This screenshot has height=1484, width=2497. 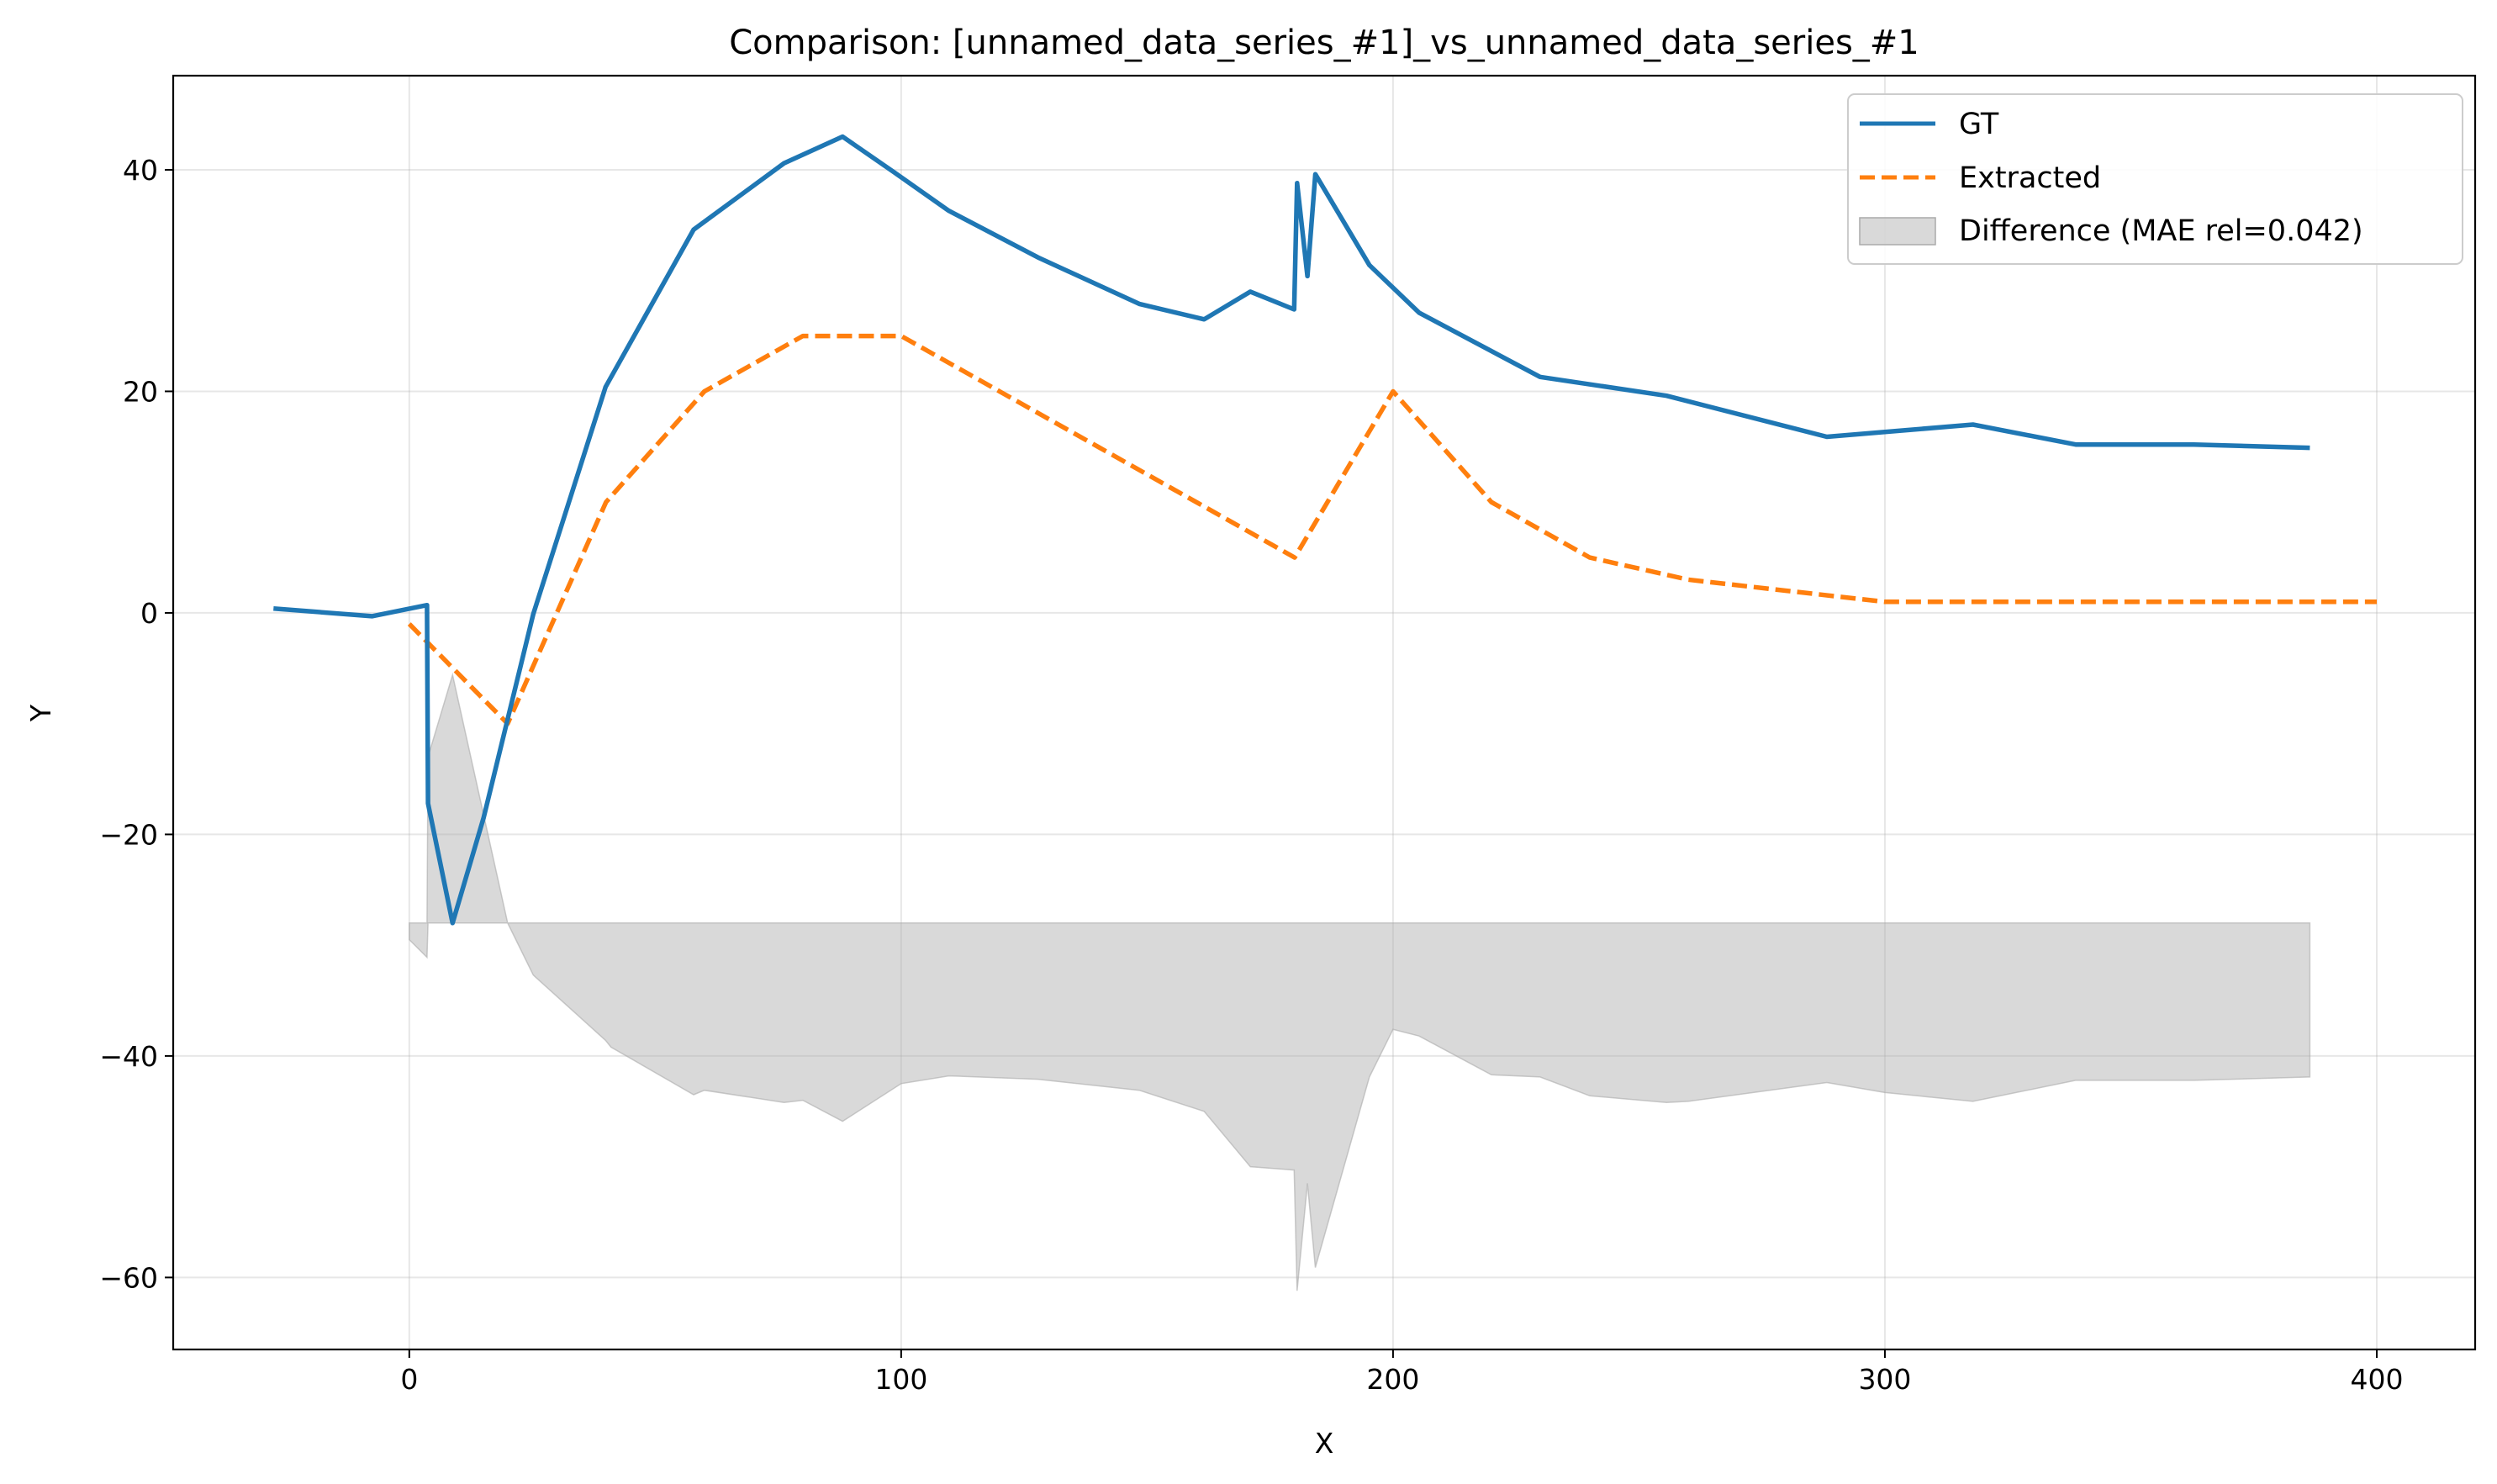 What do you see at coordinates (1897, 232) in the screenshot?
I see `legend-difference-swatch` at bounding box center [1897, 232].